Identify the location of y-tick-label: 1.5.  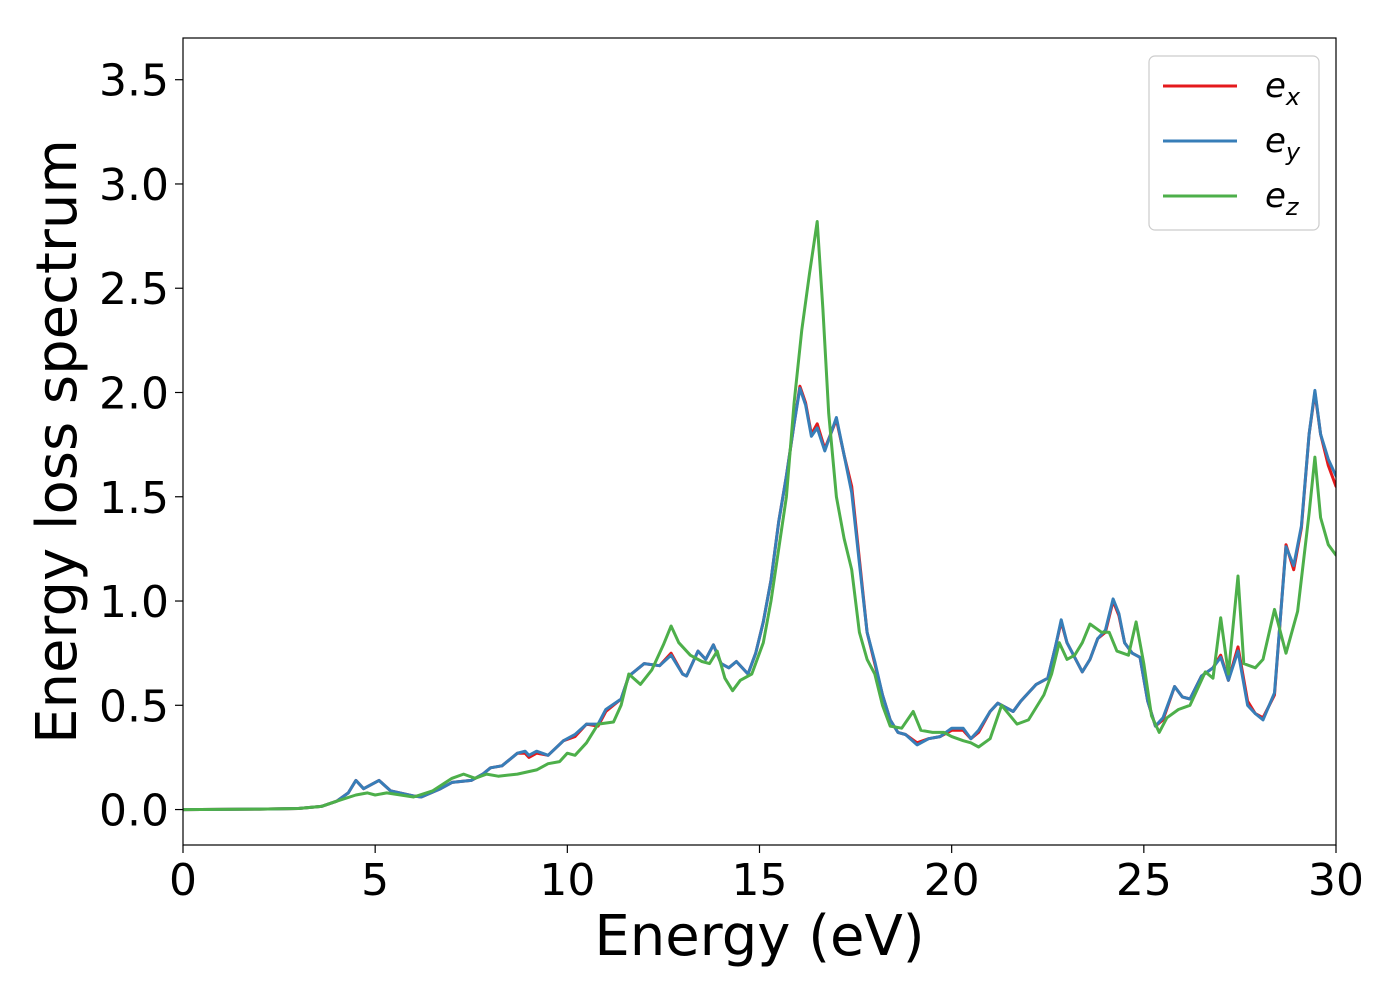
(134, 498).